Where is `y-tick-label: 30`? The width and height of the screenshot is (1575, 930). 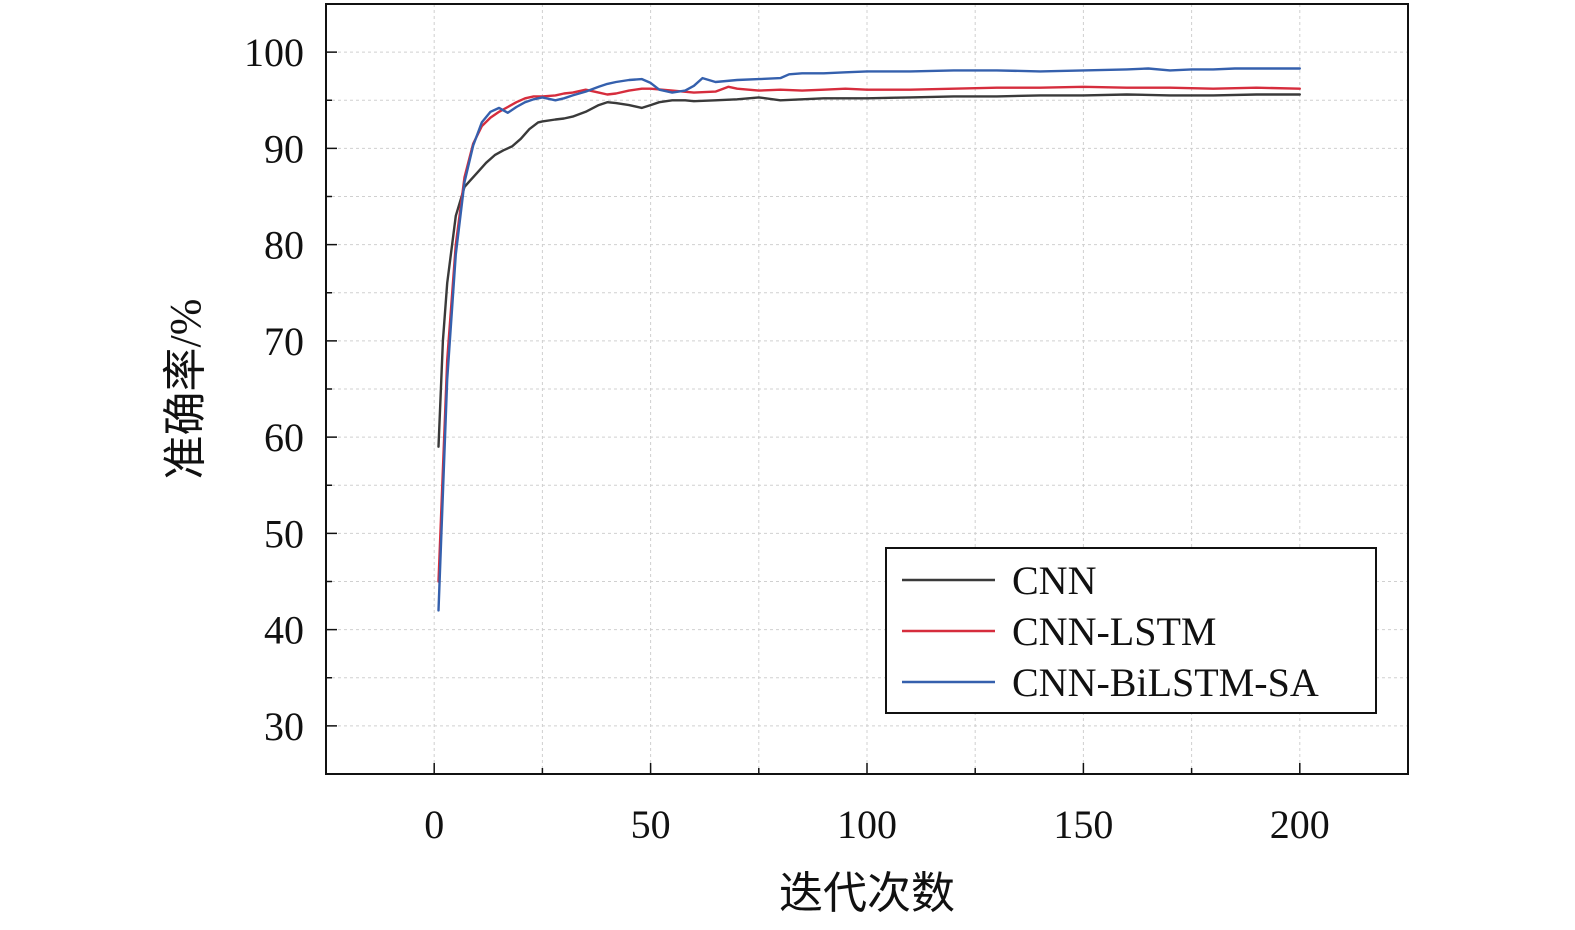
y-tick-label: 30 is located at coordinates (284, 726).